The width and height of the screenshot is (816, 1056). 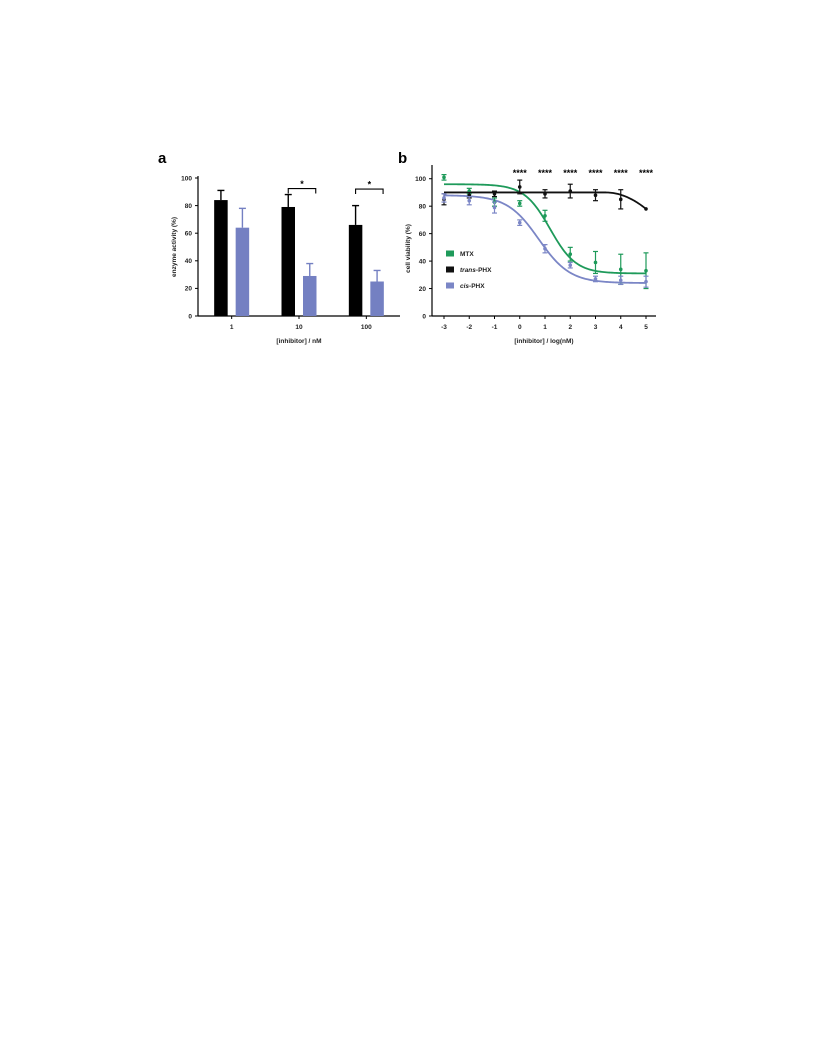 What do you see at coordinates (174, 247) in the screenshot?
I see `panel-a-y-axis-title: enzyme activity (%)` at bounding box center [174, 247].